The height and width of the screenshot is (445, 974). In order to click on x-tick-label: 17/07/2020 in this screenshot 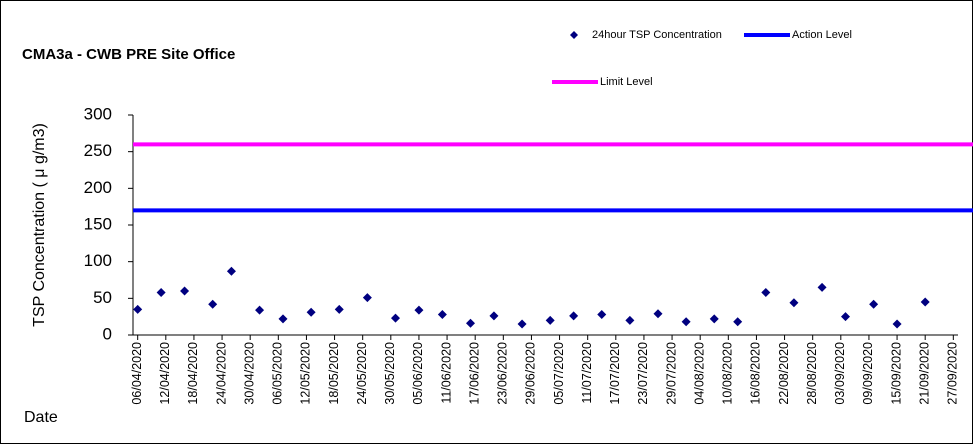, I will do `click(615, 373)`.